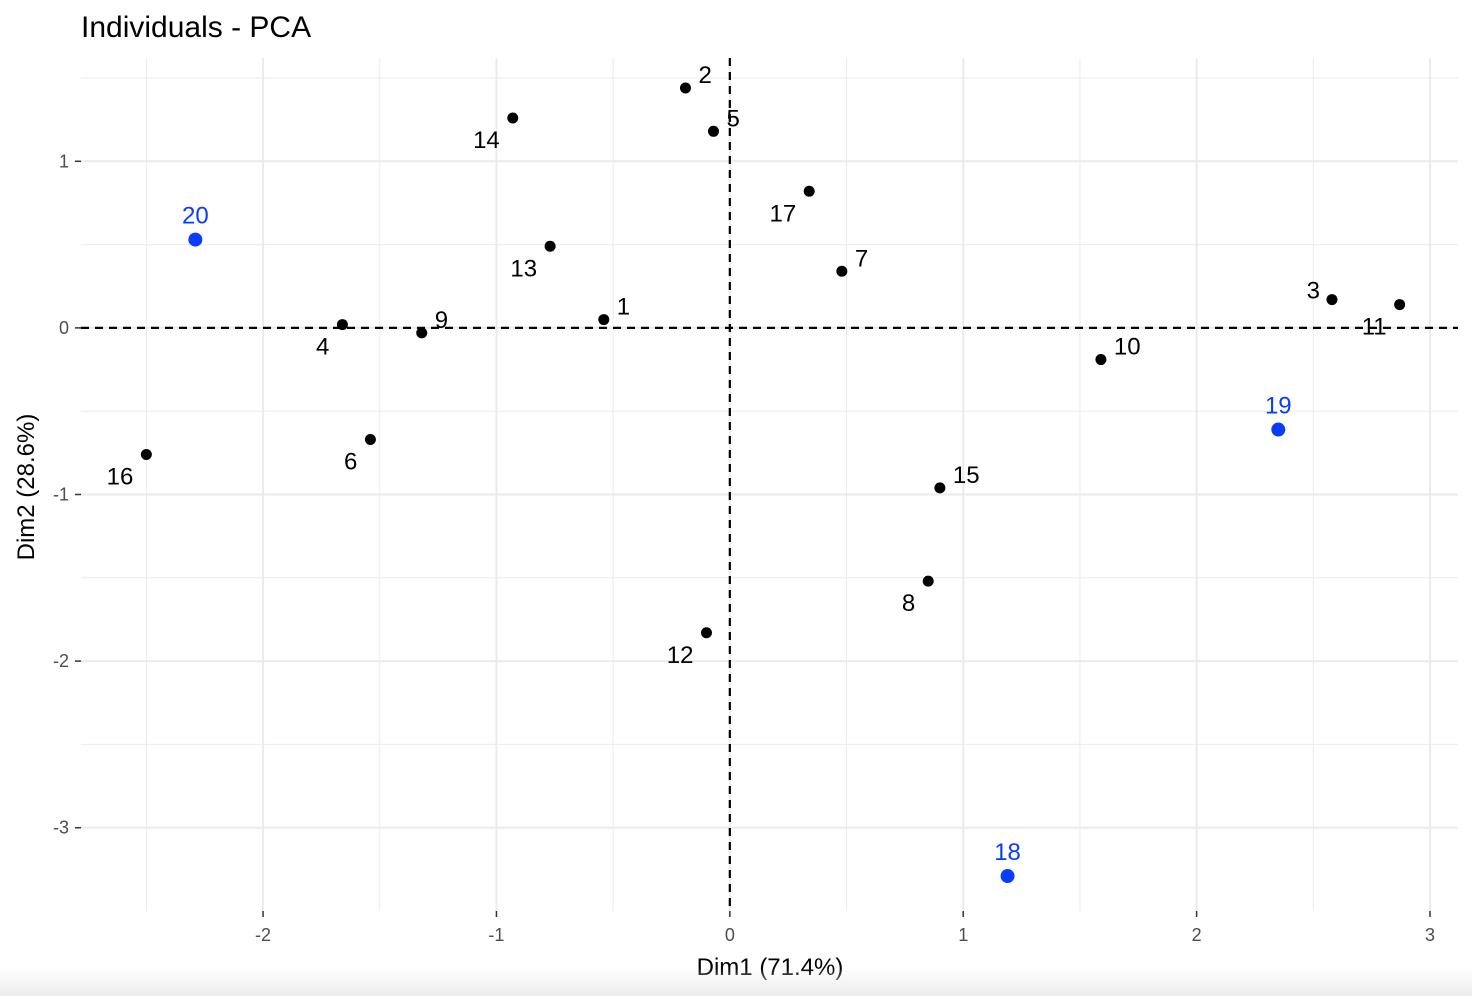 This screenshot has width=1472, height=996. Describe the element at coordinates (350, 462) in the screenshot. I see `point-label: 6` at that location.